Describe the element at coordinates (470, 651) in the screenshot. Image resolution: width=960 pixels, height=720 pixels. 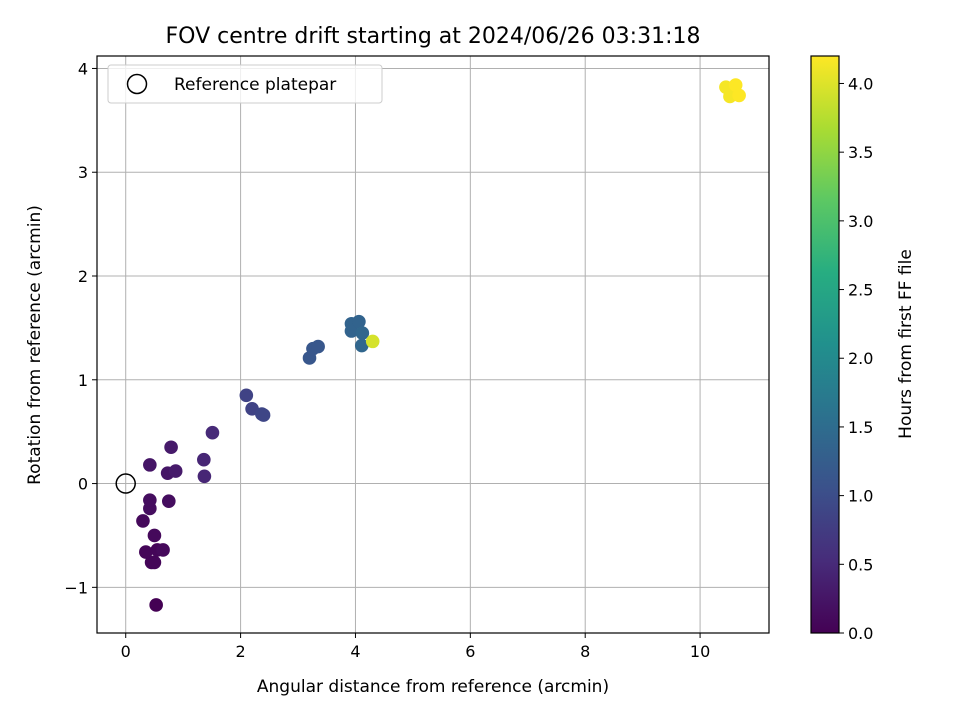
I see `x-tick-label: 6` at that location.